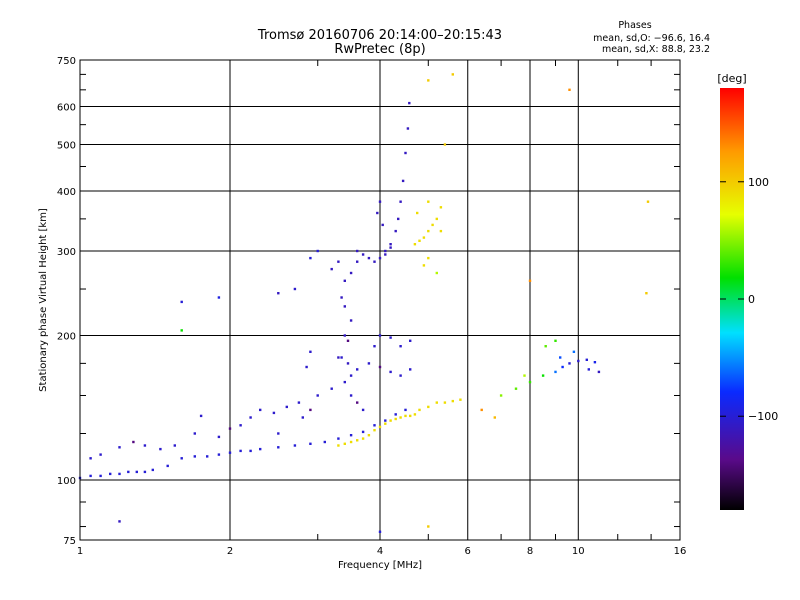  Describe the element at coordinates (530, 551) in the screenshot. I see `x-tick-label: 8` at that location.